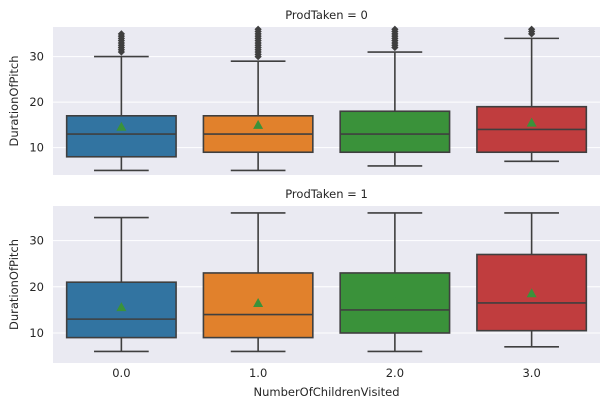 This screenshot has height=412, width=607. Describe the element at coordinates (326, 392) in the screenshot. I see `x-axis-label: NumberOfChildrenVisited` at that location.